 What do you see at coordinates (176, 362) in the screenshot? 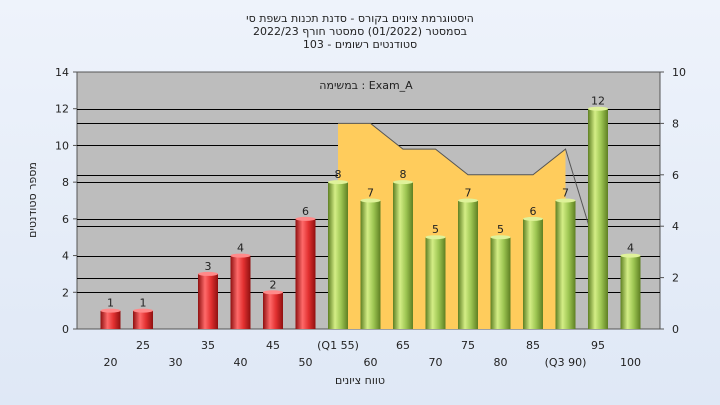
I see `x-tick-label-row2-1: 30` at bounding box center [176, 362].